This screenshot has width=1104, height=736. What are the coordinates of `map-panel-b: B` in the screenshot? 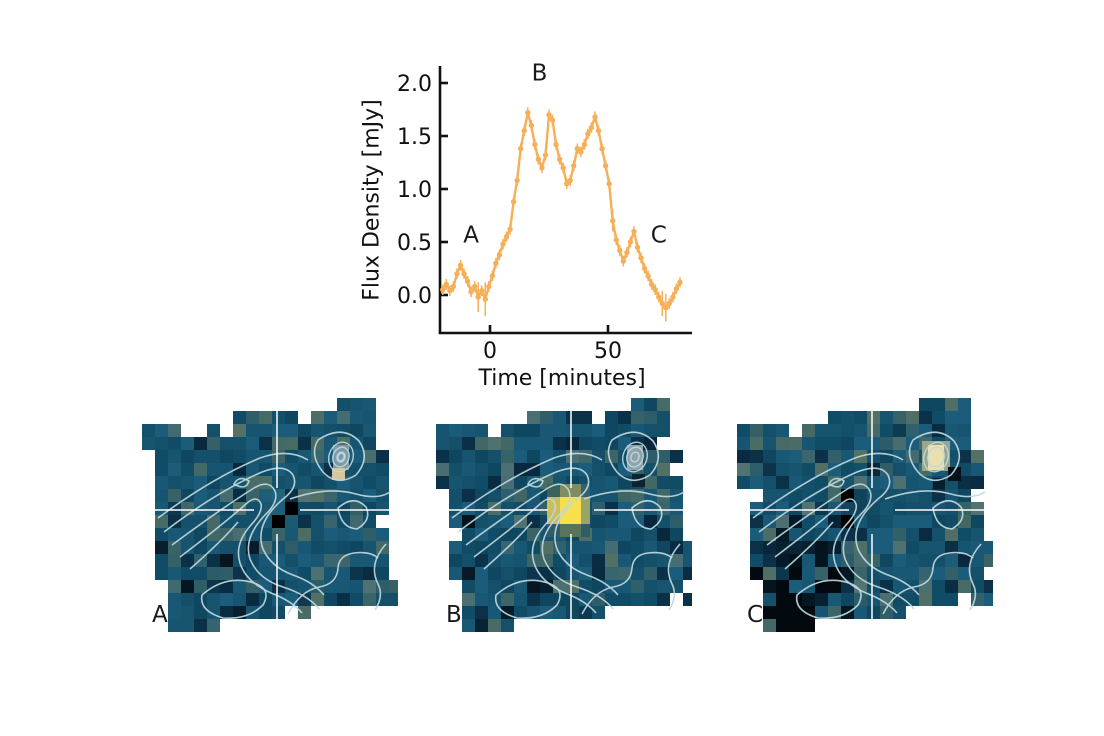 It's located at (566, 520).